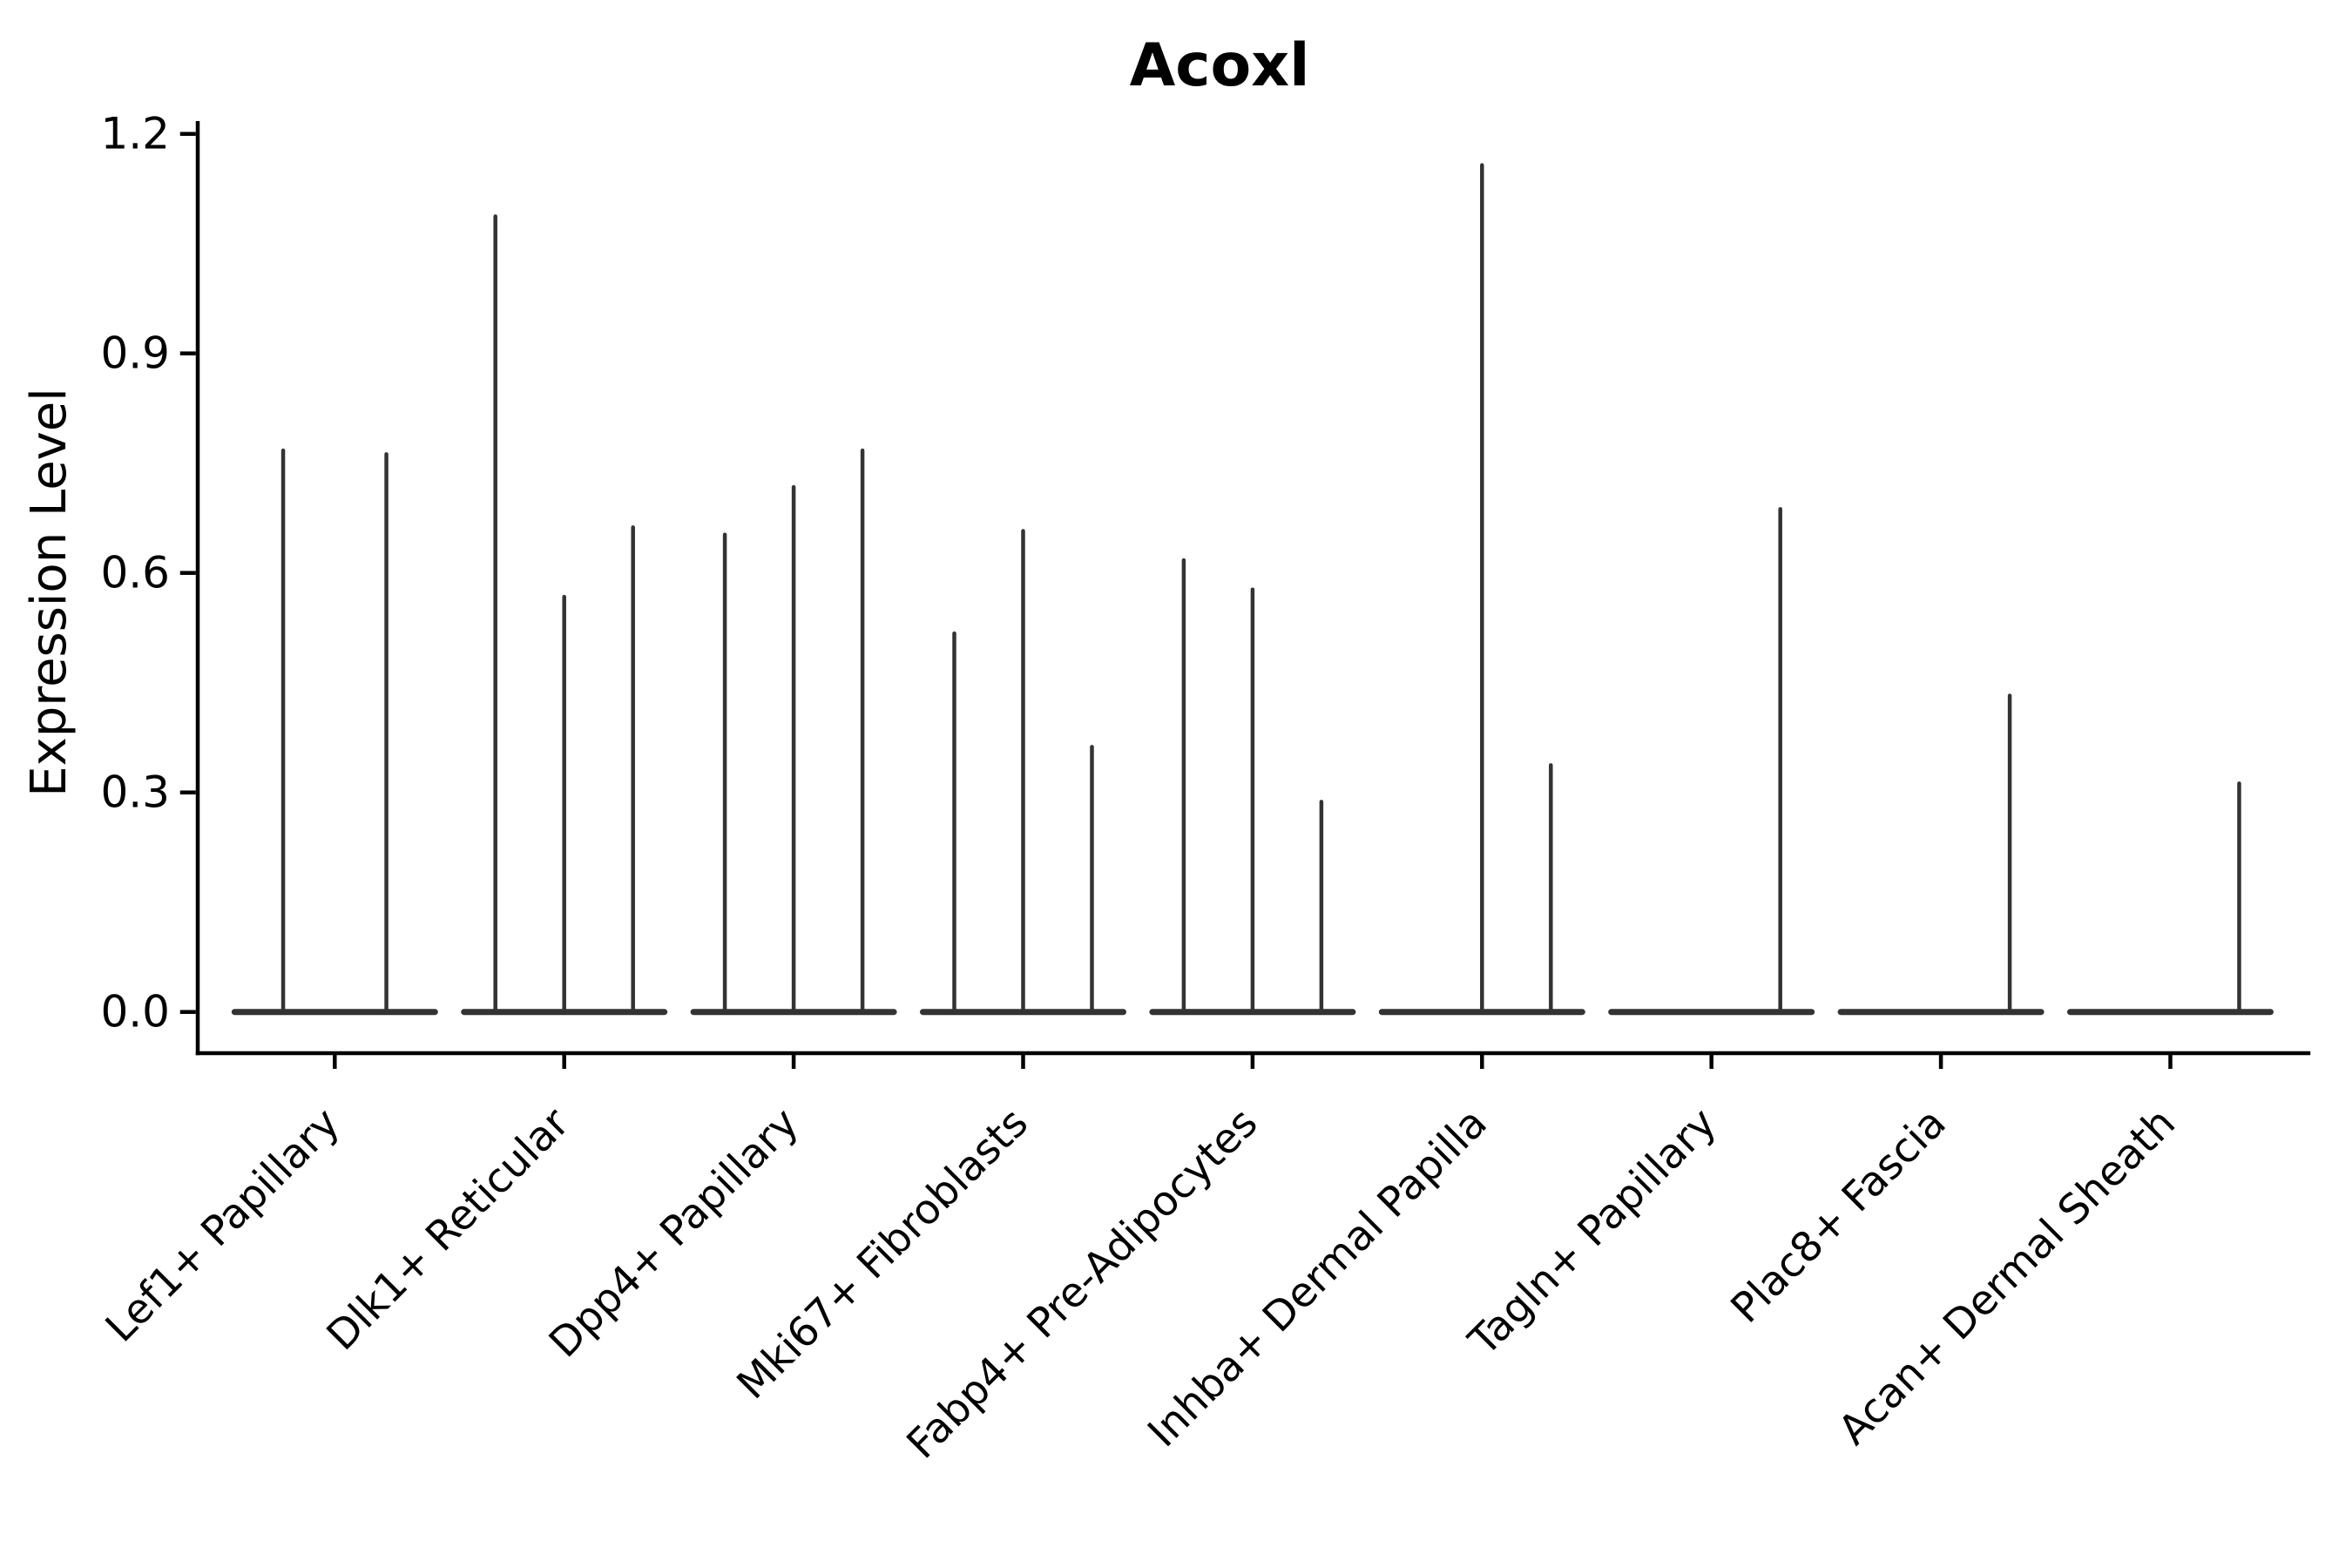 This screenshot has width=2352, height=1568. Describe the element at coordinates (49, 592) in the screenshot. I see `y-axis-label: Expression Level` at that location.